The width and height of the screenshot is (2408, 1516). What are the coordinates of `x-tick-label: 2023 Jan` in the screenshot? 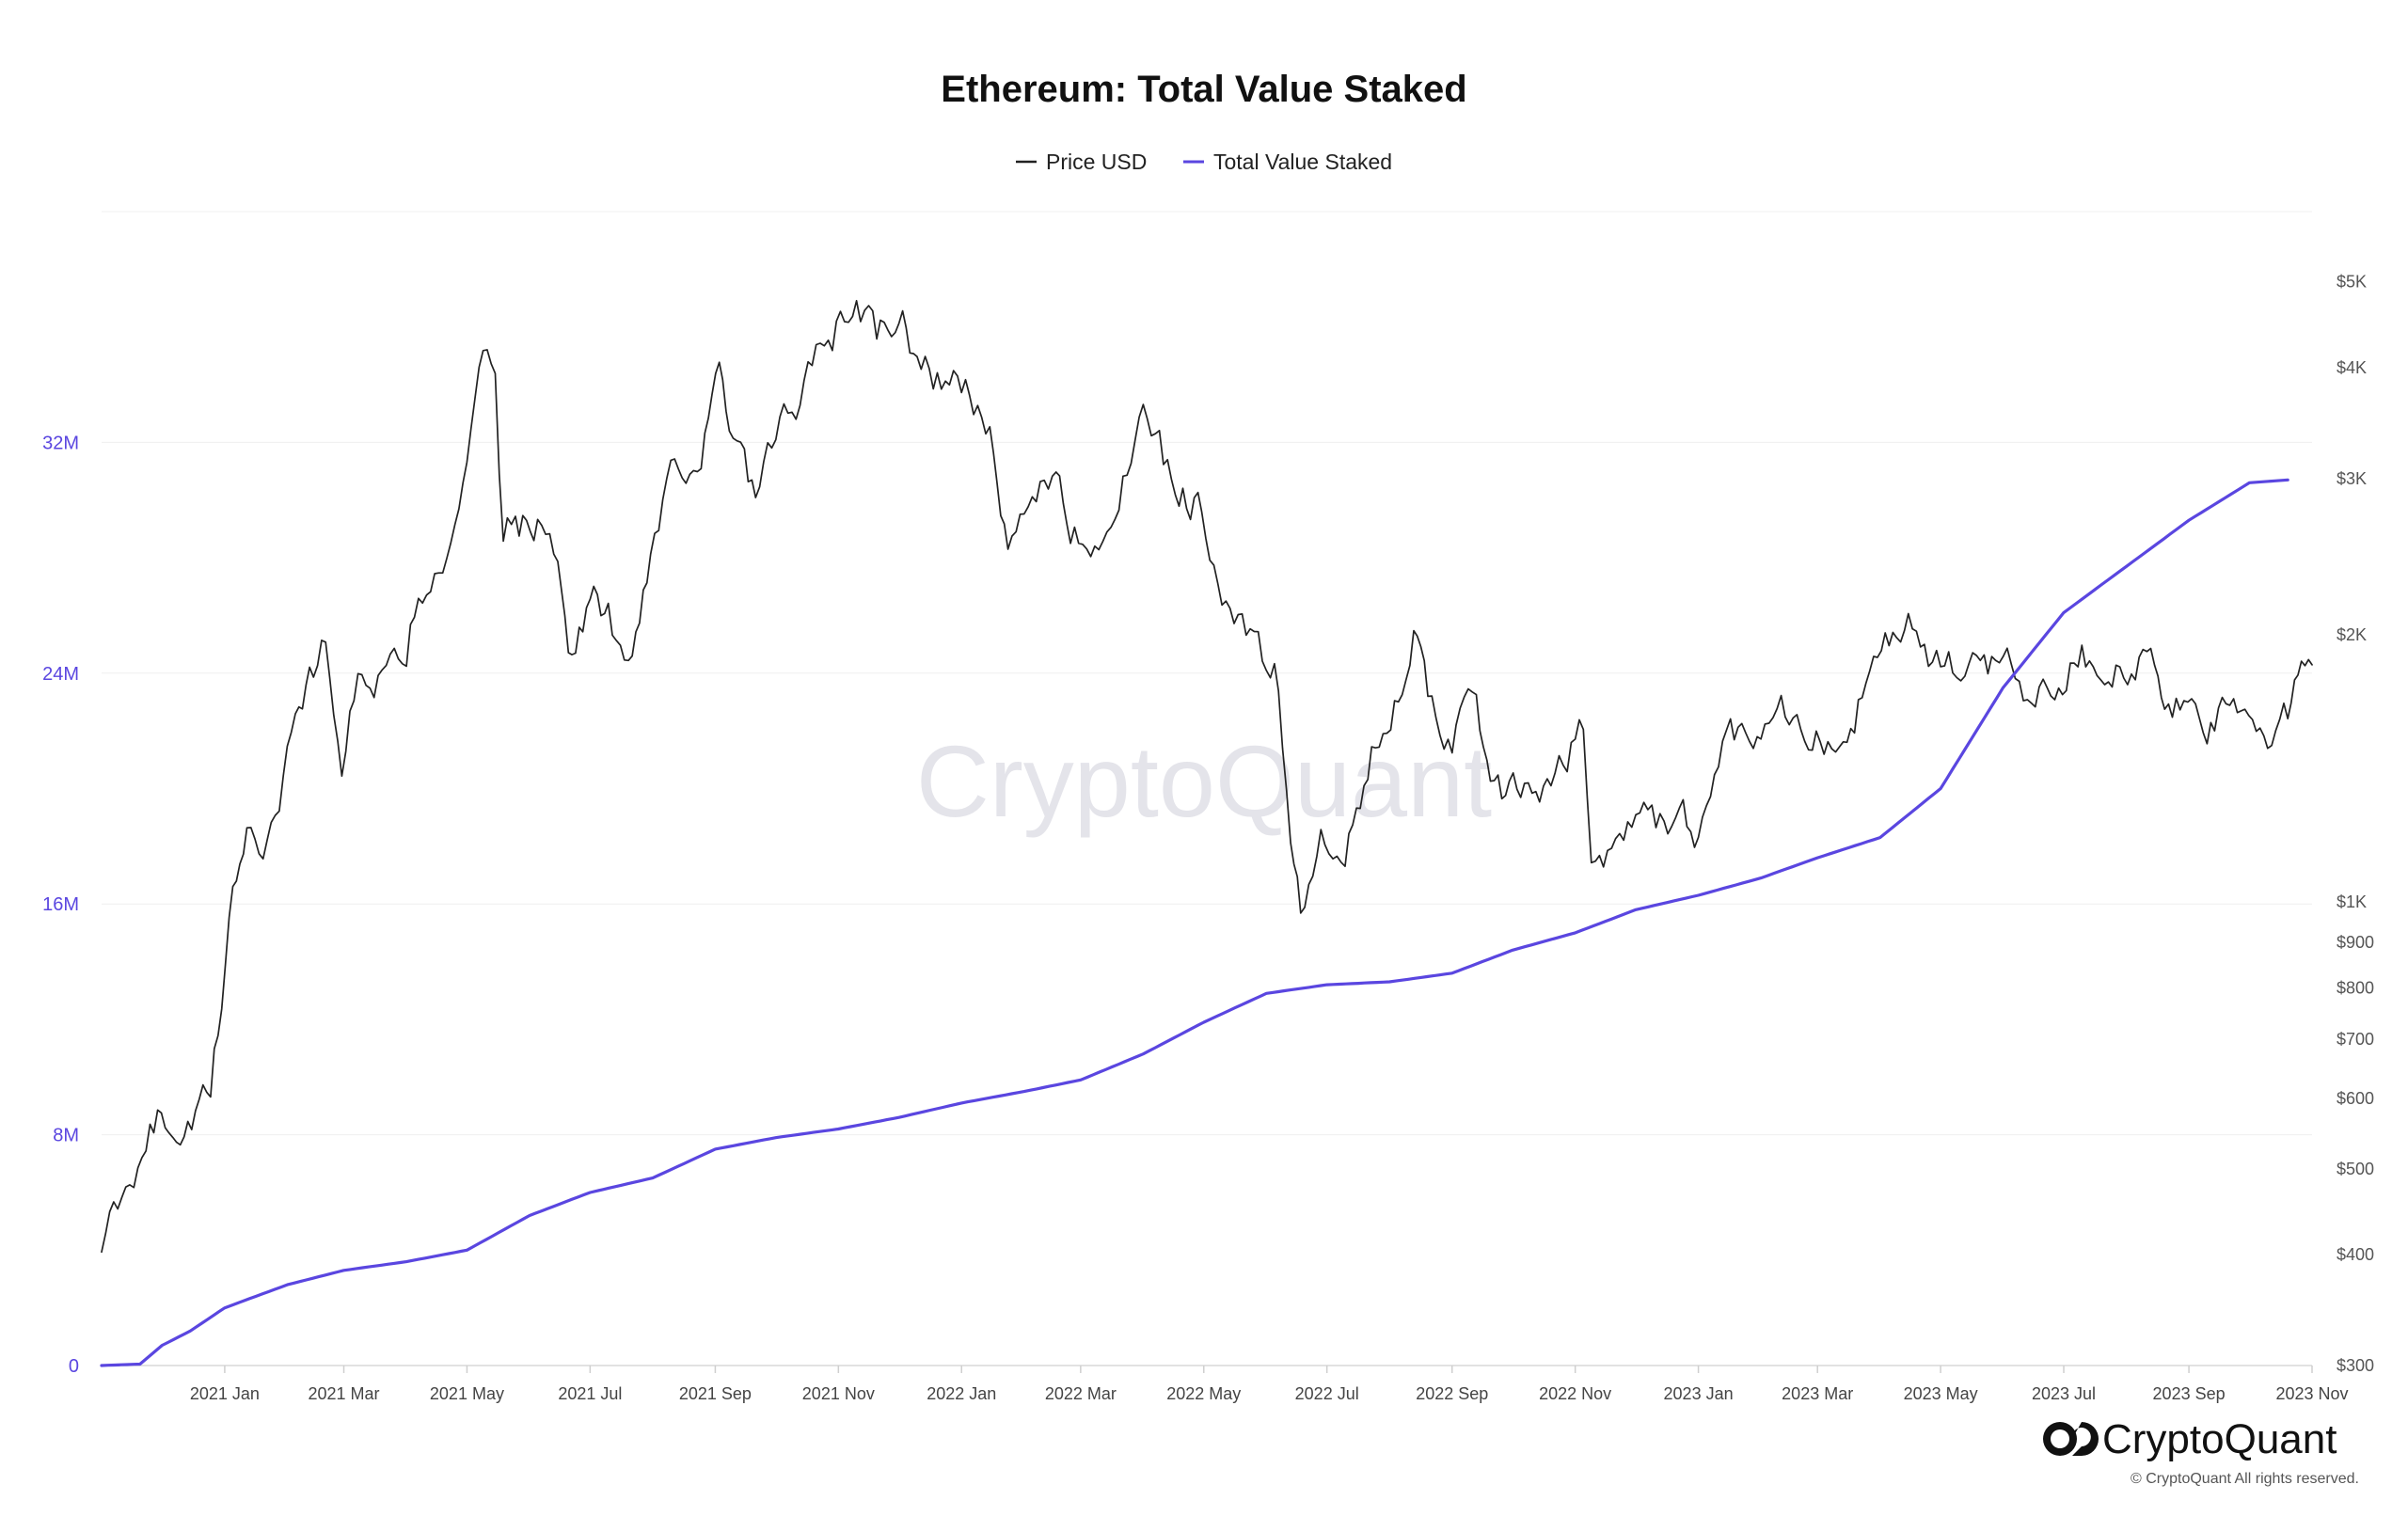 It's located at (1699, 1393).